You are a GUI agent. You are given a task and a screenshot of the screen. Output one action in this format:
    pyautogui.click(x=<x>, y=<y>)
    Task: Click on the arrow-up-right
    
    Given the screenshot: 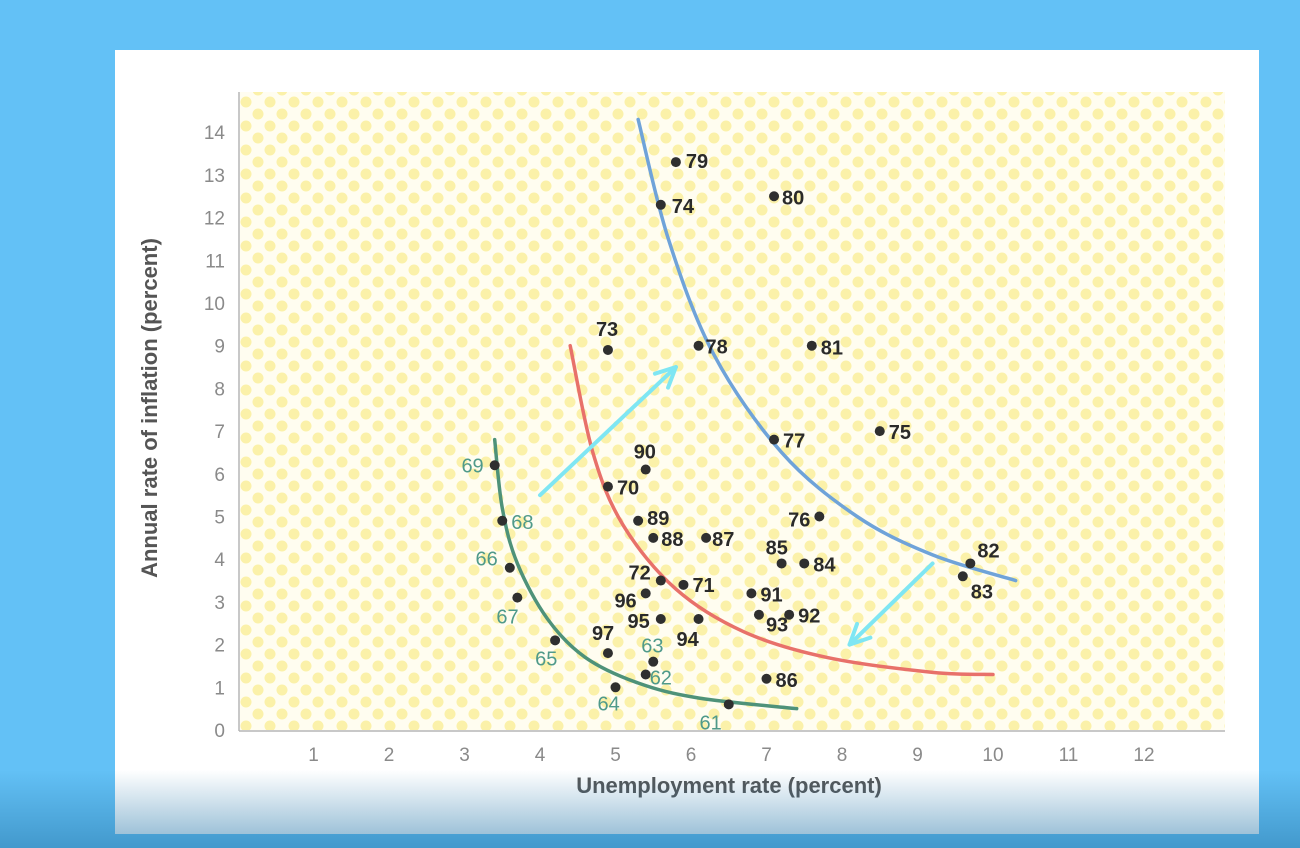 What is the action you would take?
    pyautogui.click(x=608, y=431)
    